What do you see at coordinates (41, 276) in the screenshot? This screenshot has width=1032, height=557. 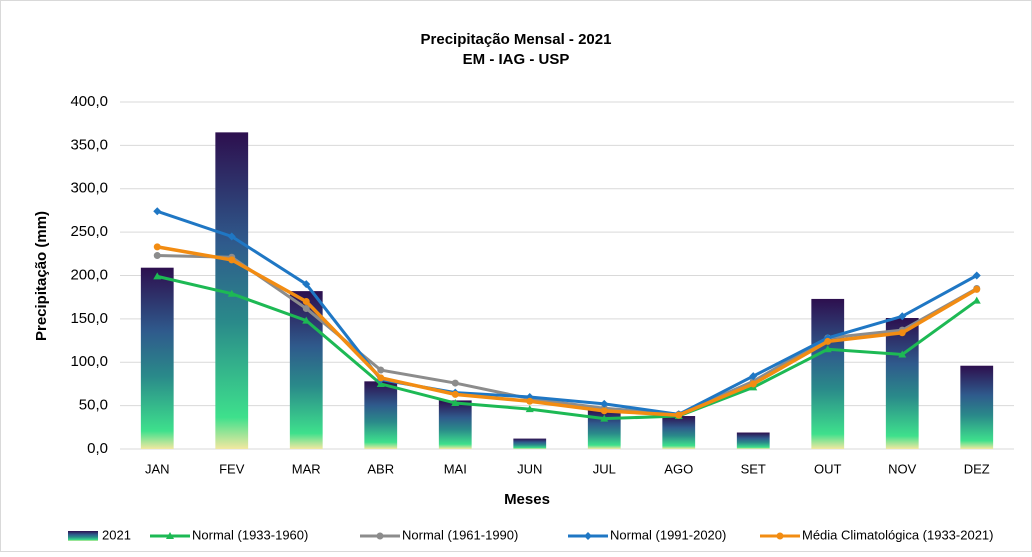 I see `y-axis-label: Precipitação (mm)` at bounding box center [41, 276].